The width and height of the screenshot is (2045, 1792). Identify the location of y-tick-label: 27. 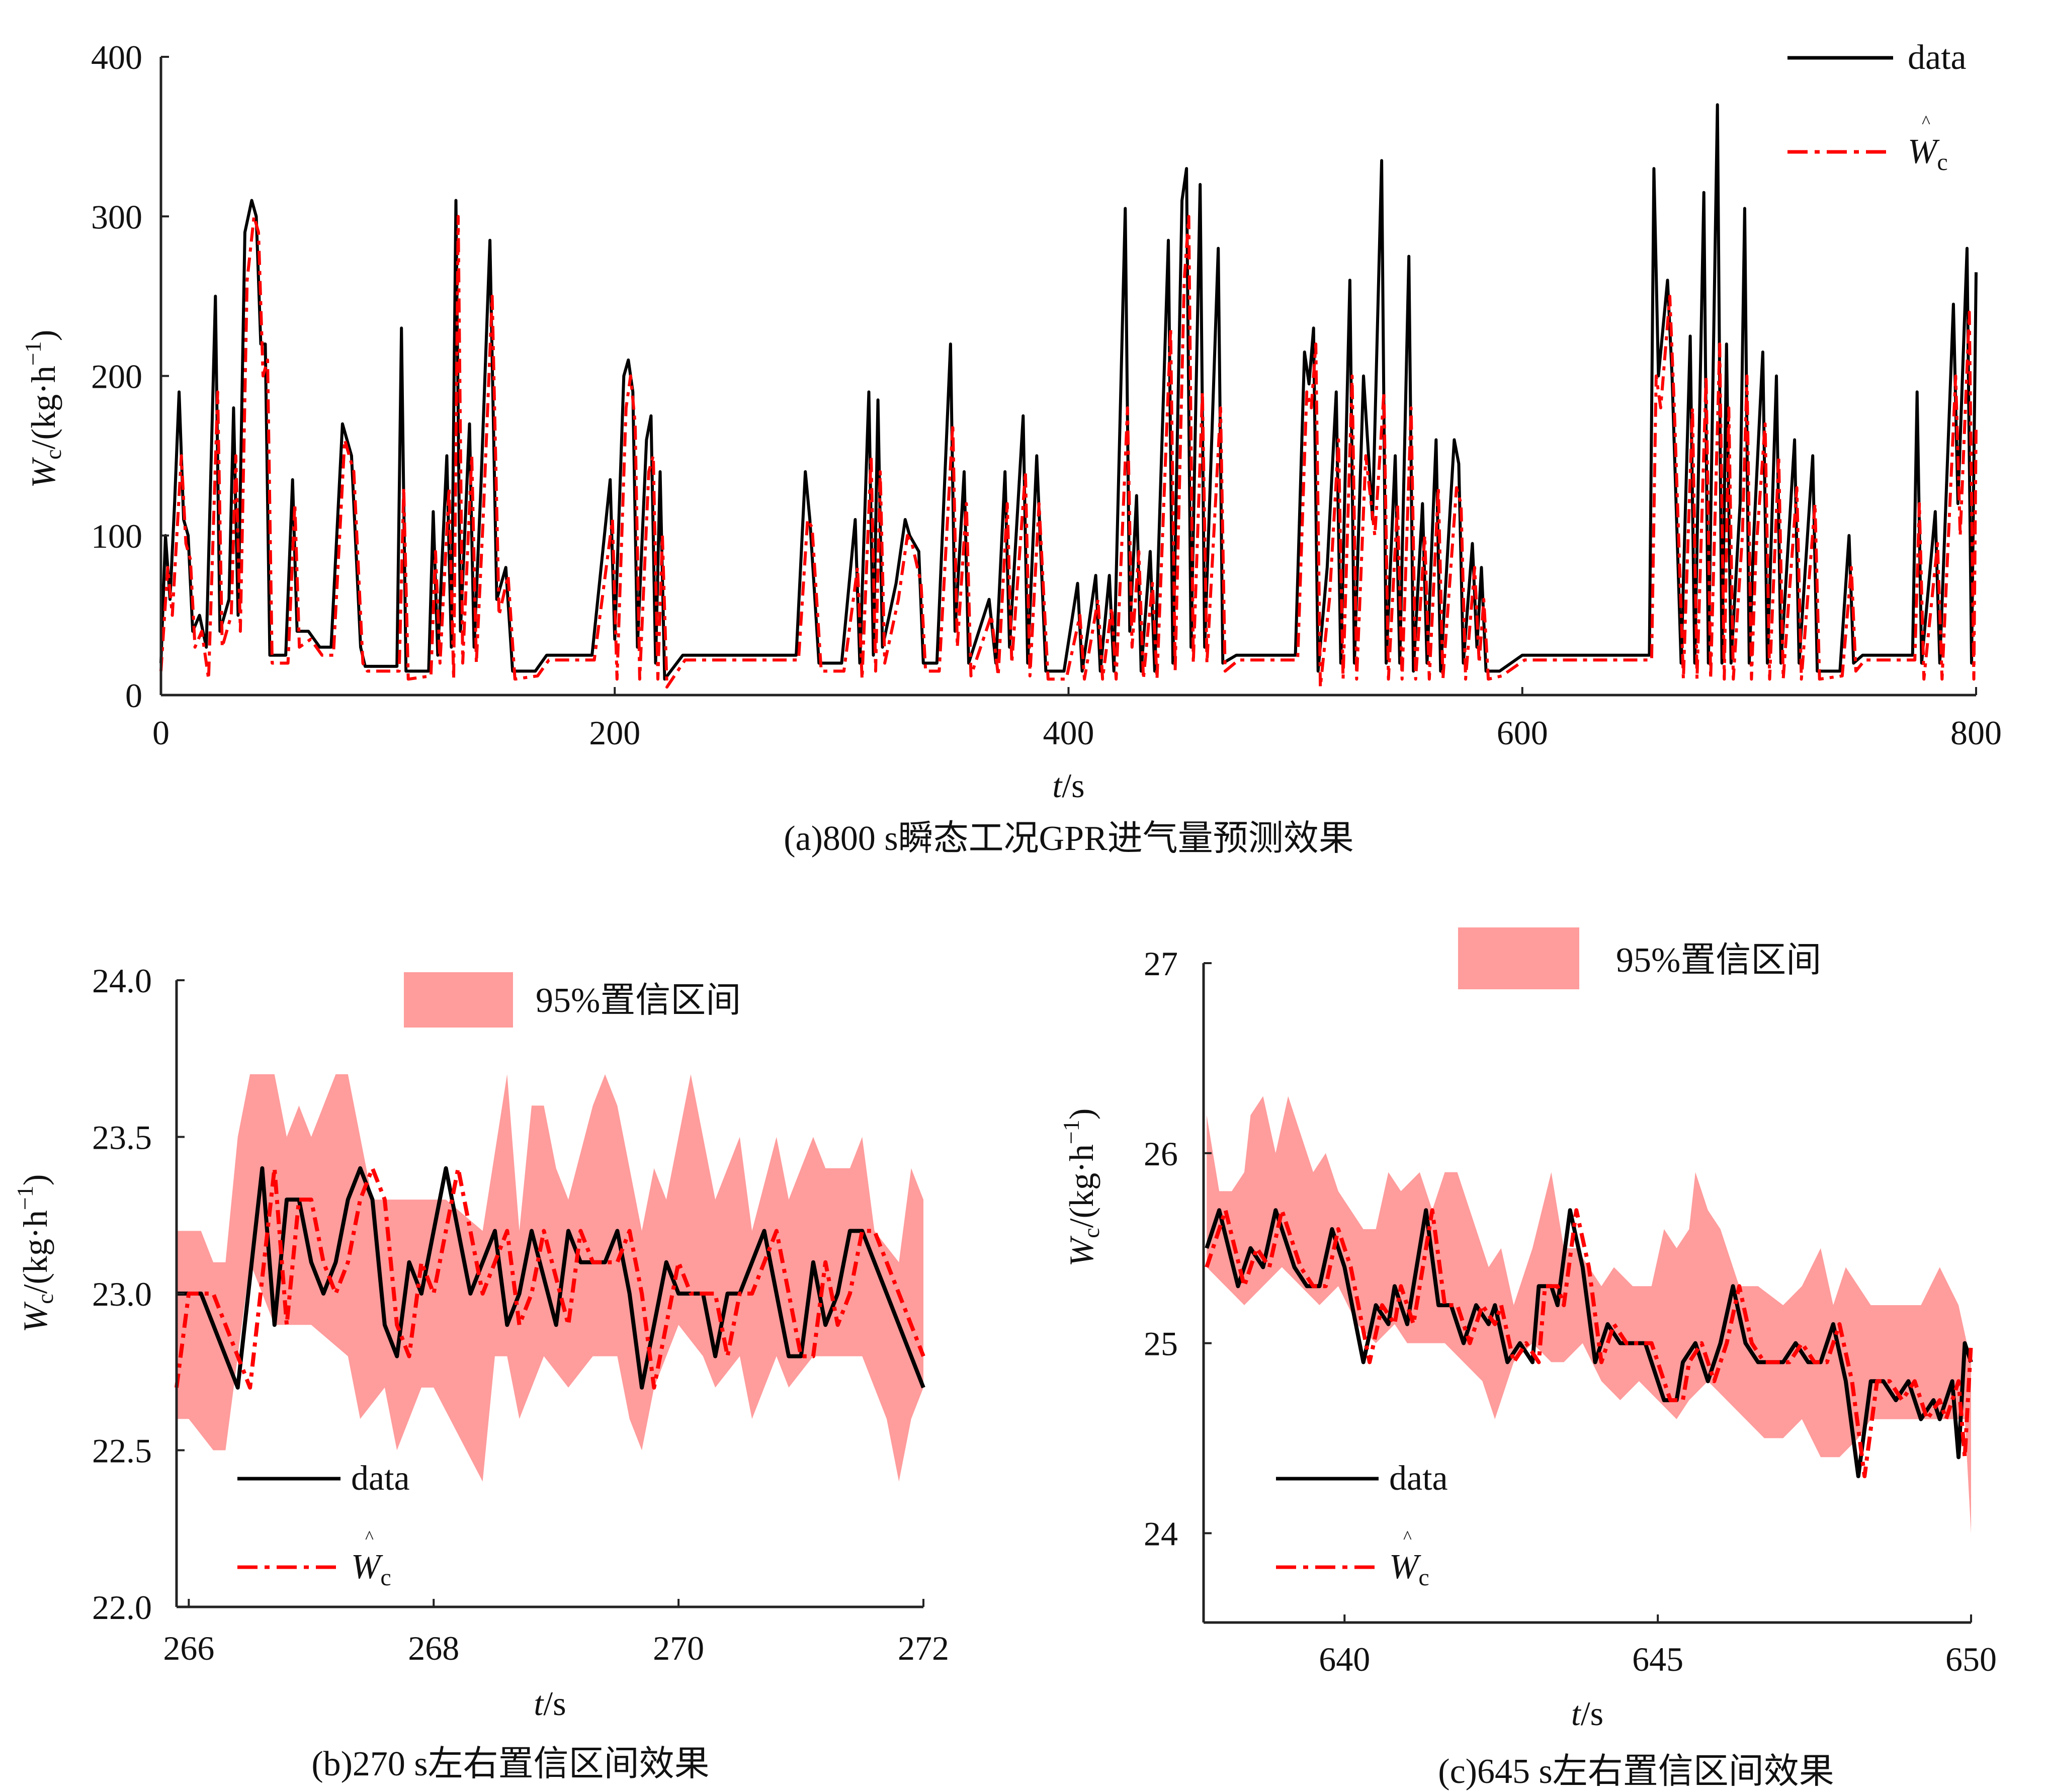
(1161, 964).